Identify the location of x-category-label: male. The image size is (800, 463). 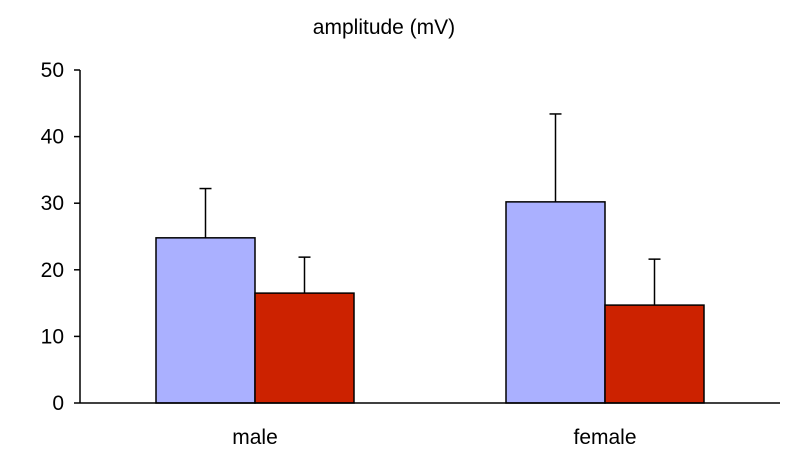
(255, 437).